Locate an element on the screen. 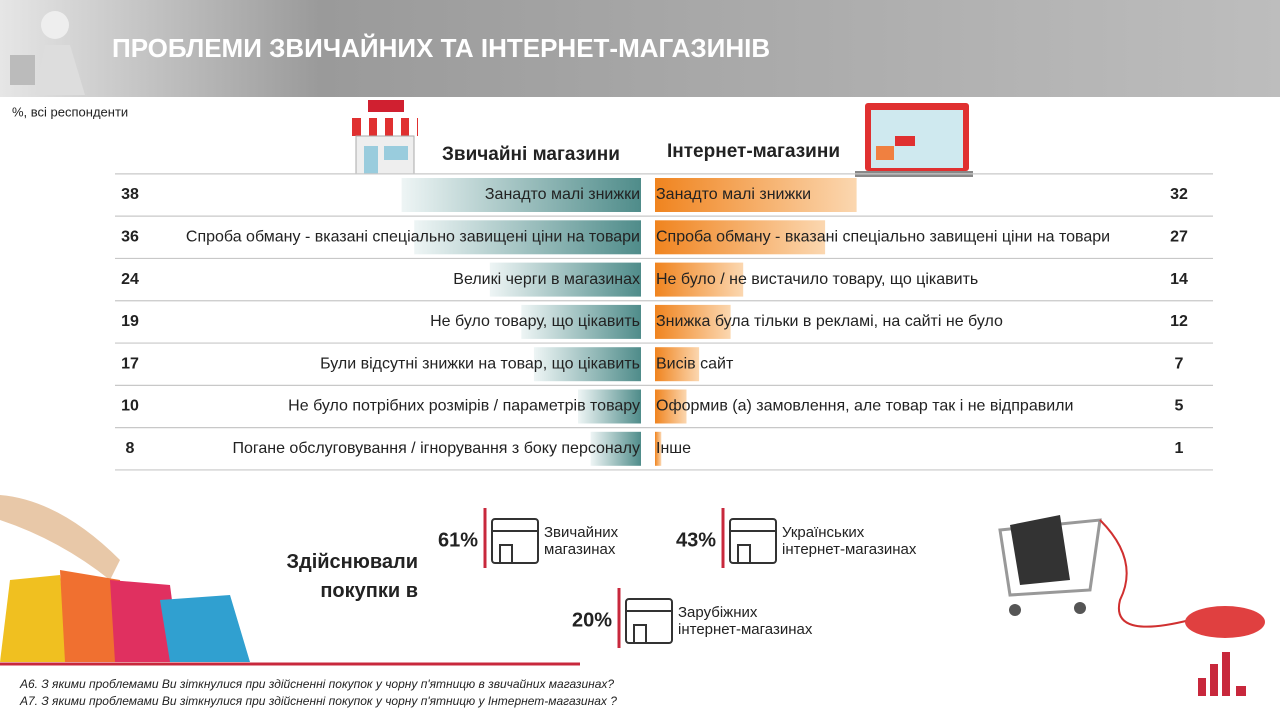 Image resolution: width=1280 pixels, height=725 pixels. logo is located at coordinates (1222, 674).